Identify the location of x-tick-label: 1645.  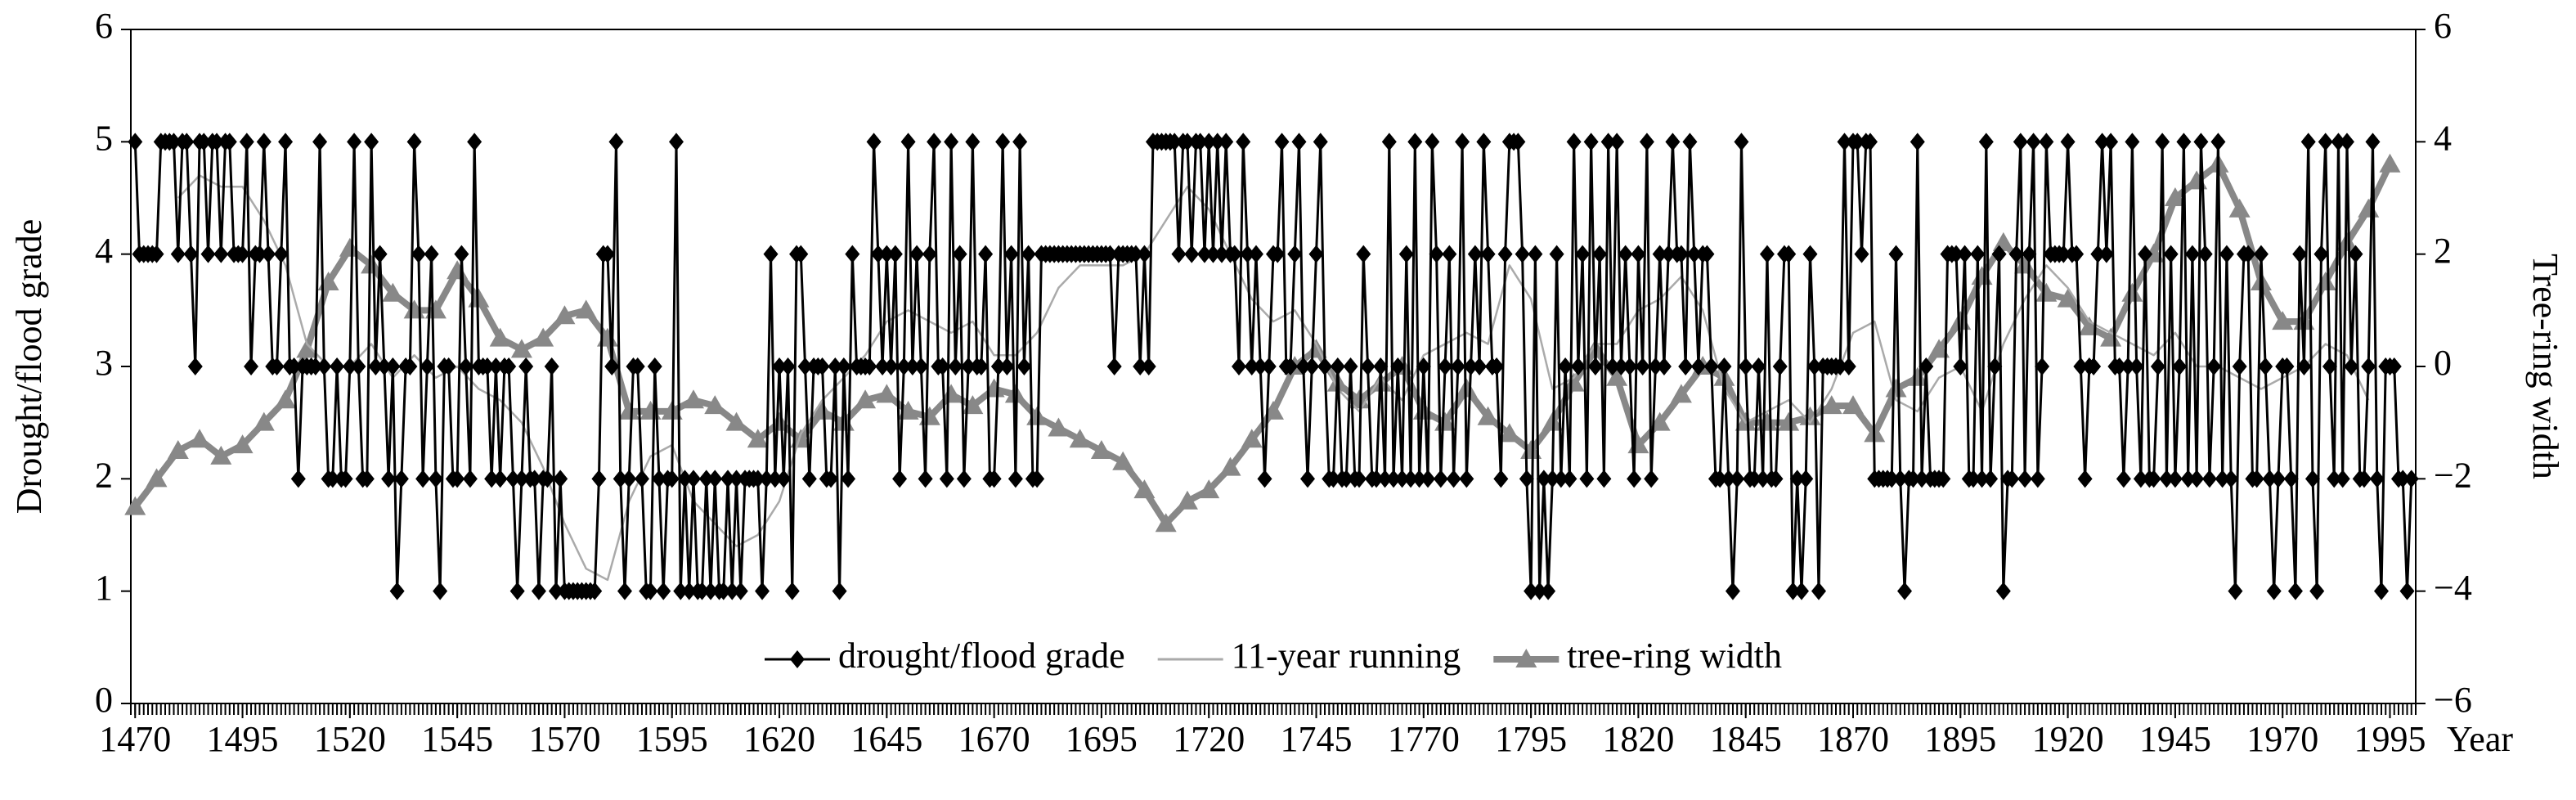
(886, 739).